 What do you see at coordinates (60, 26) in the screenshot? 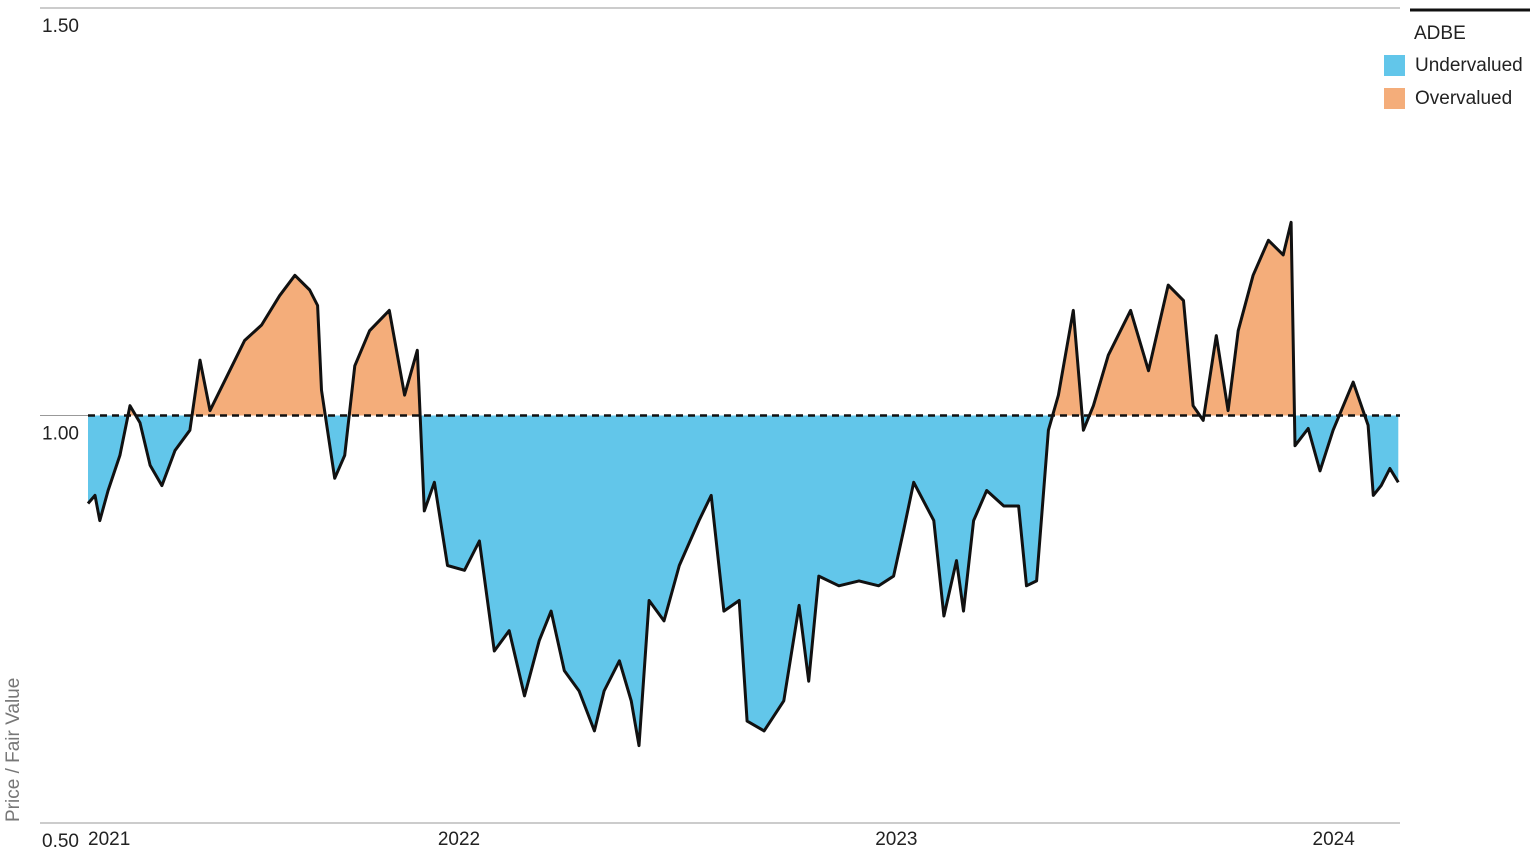
I see `y-tick-label: 1.50` at bounding box center [60, 26].